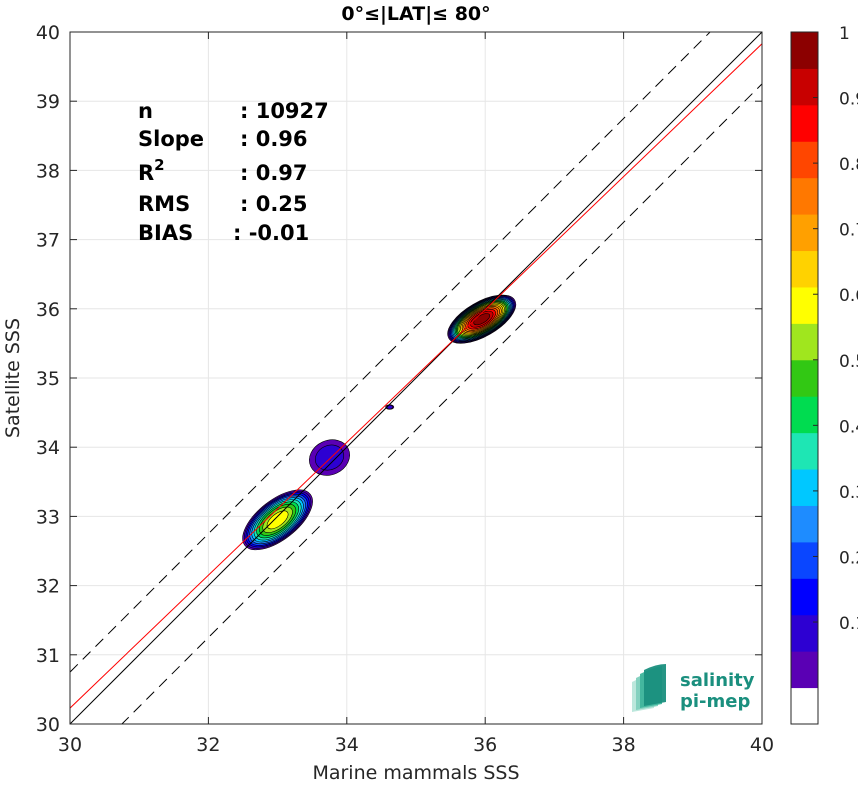 The height and width of the screenshot is (786, 858). I want to click on stat-label: Slope, so click(171, 139).